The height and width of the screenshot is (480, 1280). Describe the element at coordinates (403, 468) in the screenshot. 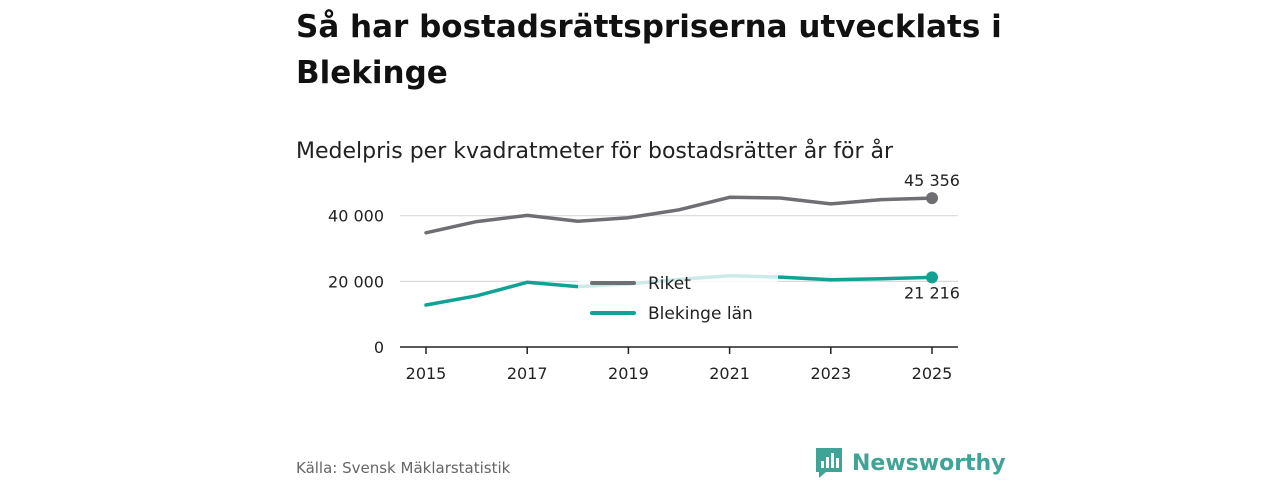

I see `source-note: Källa: Svensk Mäklarstatistik` at that location.